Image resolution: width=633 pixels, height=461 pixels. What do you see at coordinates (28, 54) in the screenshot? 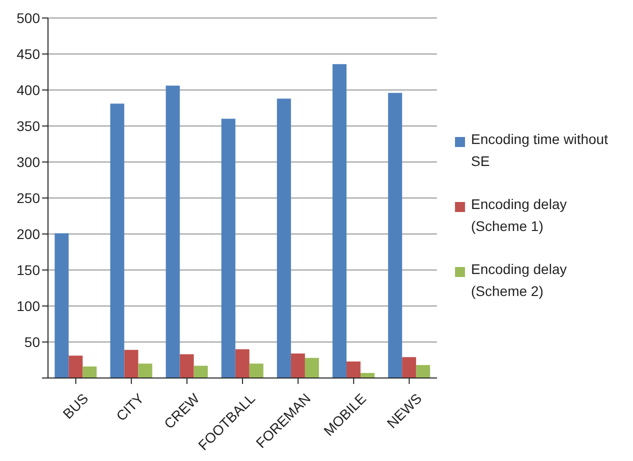
I see `y-tick-label: 450` at bounding box center [28, 54].